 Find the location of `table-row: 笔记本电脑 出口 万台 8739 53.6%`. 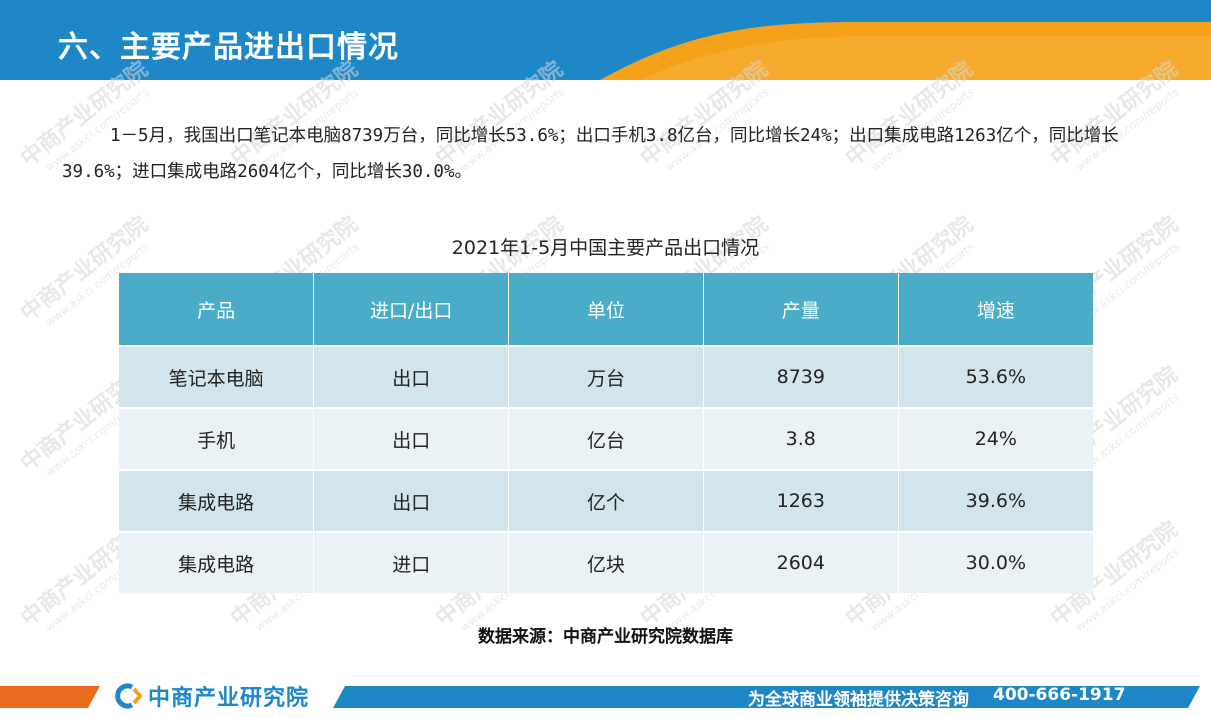

table-row: 笔记本电脑 出口 万台 8739 53.6% is located at coordinates (606, 376).